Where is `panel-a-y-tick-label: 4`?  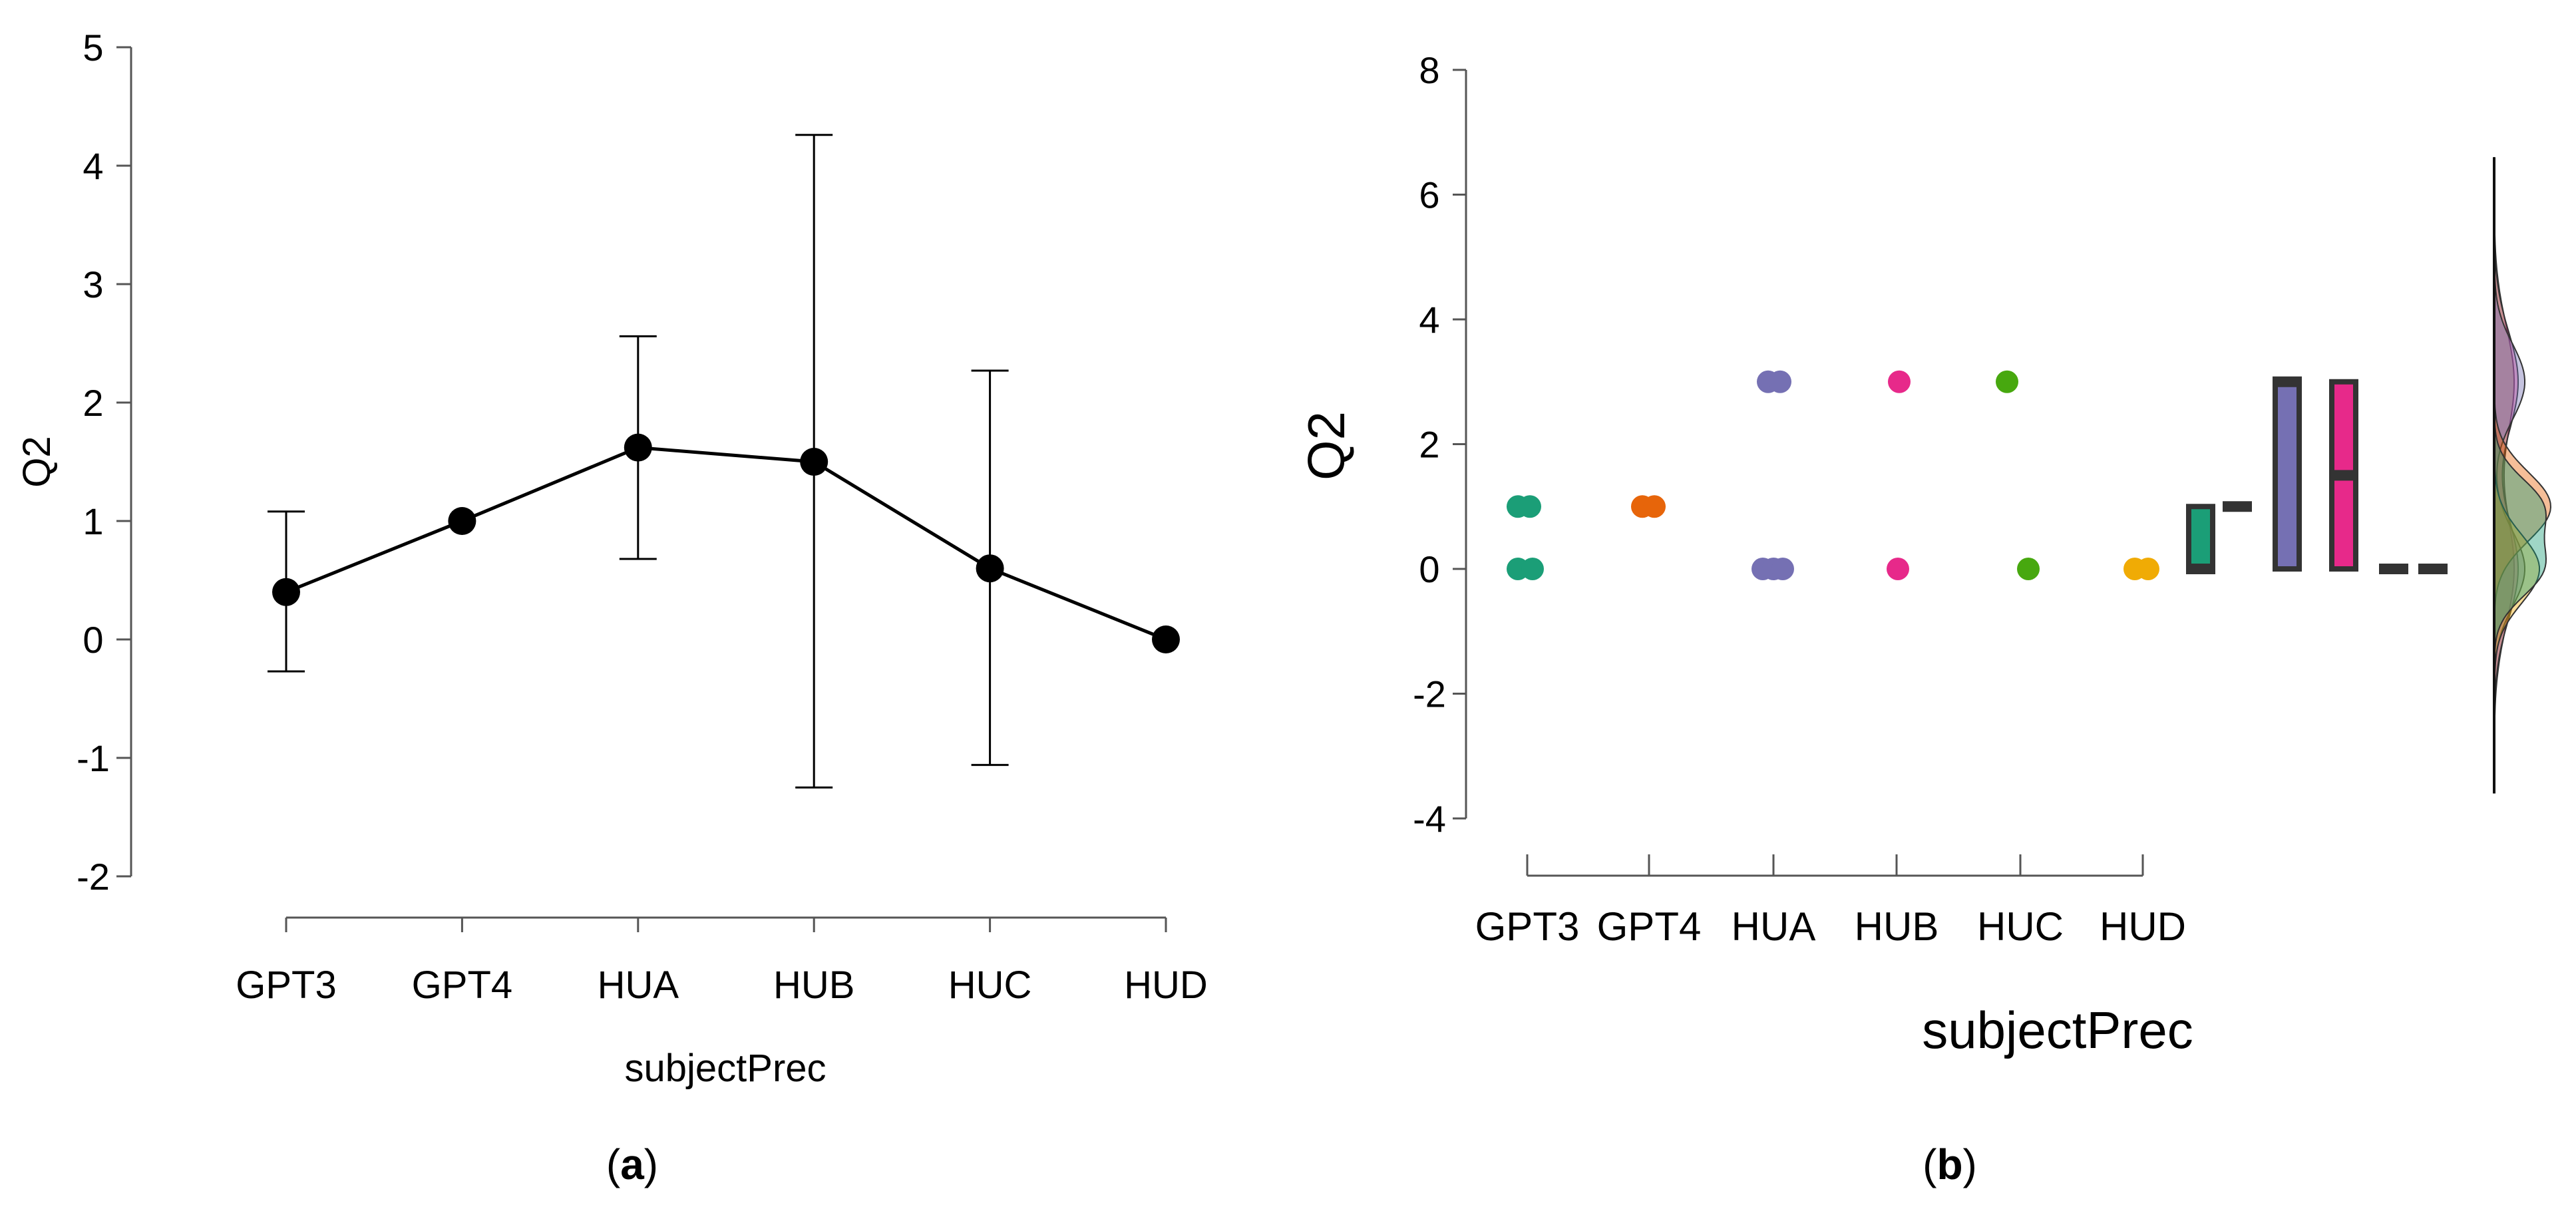
panel-a-y-tick-label: 4 is located at coordinates (93, 166).